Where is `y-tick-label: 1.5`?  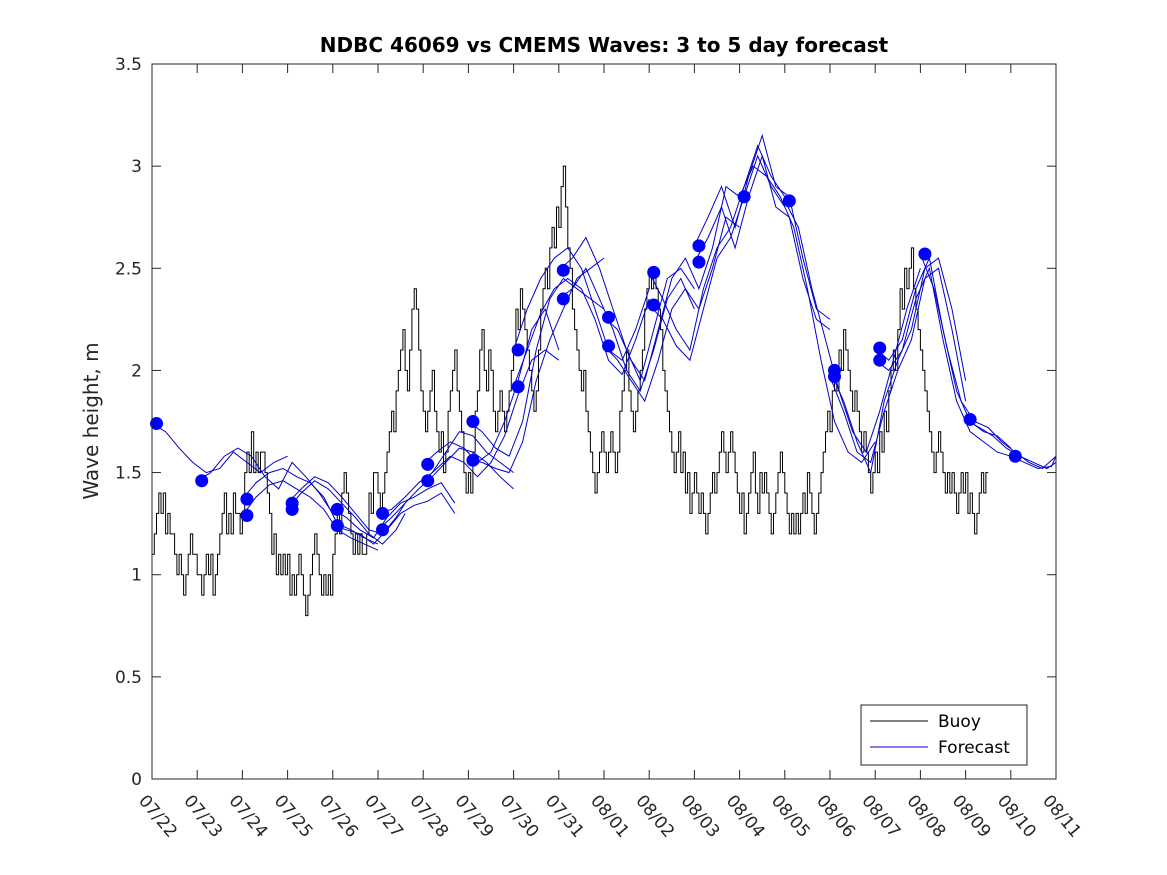
y-tick-label: 1.5 is located at coordinates (128, 474).